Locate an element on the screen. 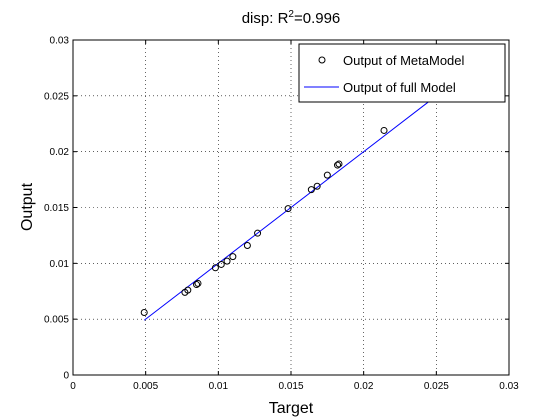  x-axis-label: Target is located at coordinates (291, 408).